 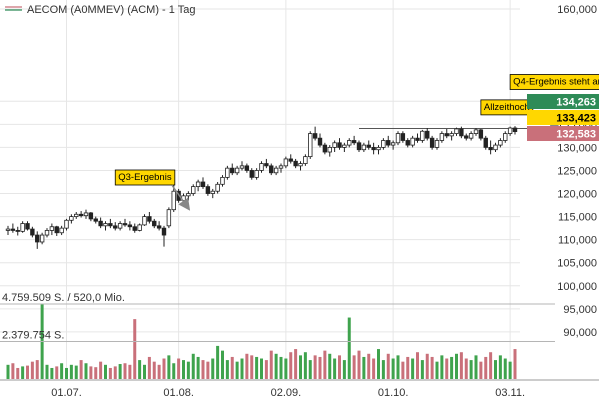 I want to click on price-tag-box, so click(x=563, y=117).